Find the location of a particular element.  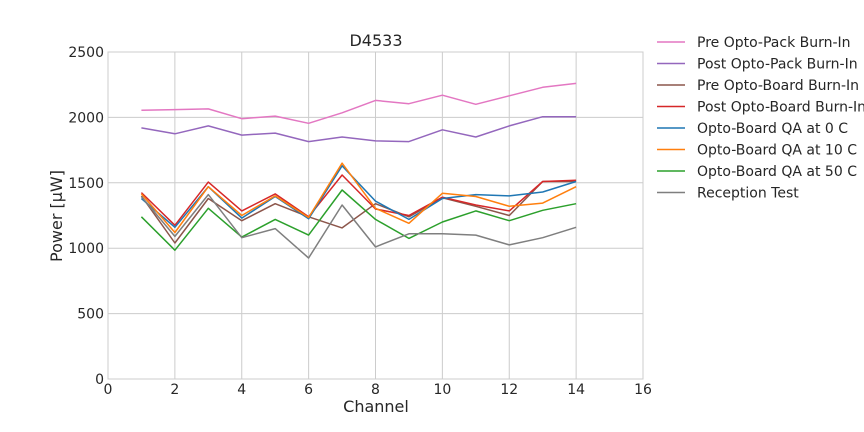

y-tick-label: 2000 is located at coordinates (86, 118).